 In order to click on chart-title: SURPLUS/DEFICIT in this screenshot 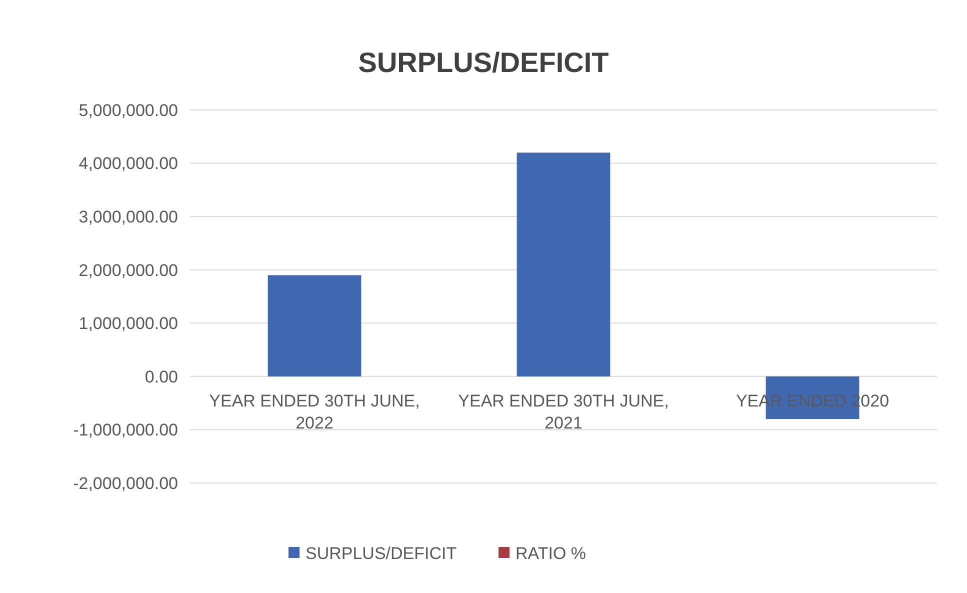, I will do `click(483, 62)`.